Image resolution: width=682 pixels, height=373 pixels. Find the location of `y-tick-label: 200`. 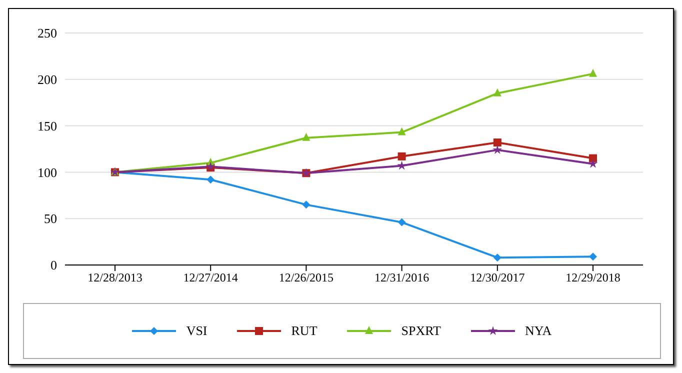

y-tick-label: 200 is located at coordinates (47, 80).